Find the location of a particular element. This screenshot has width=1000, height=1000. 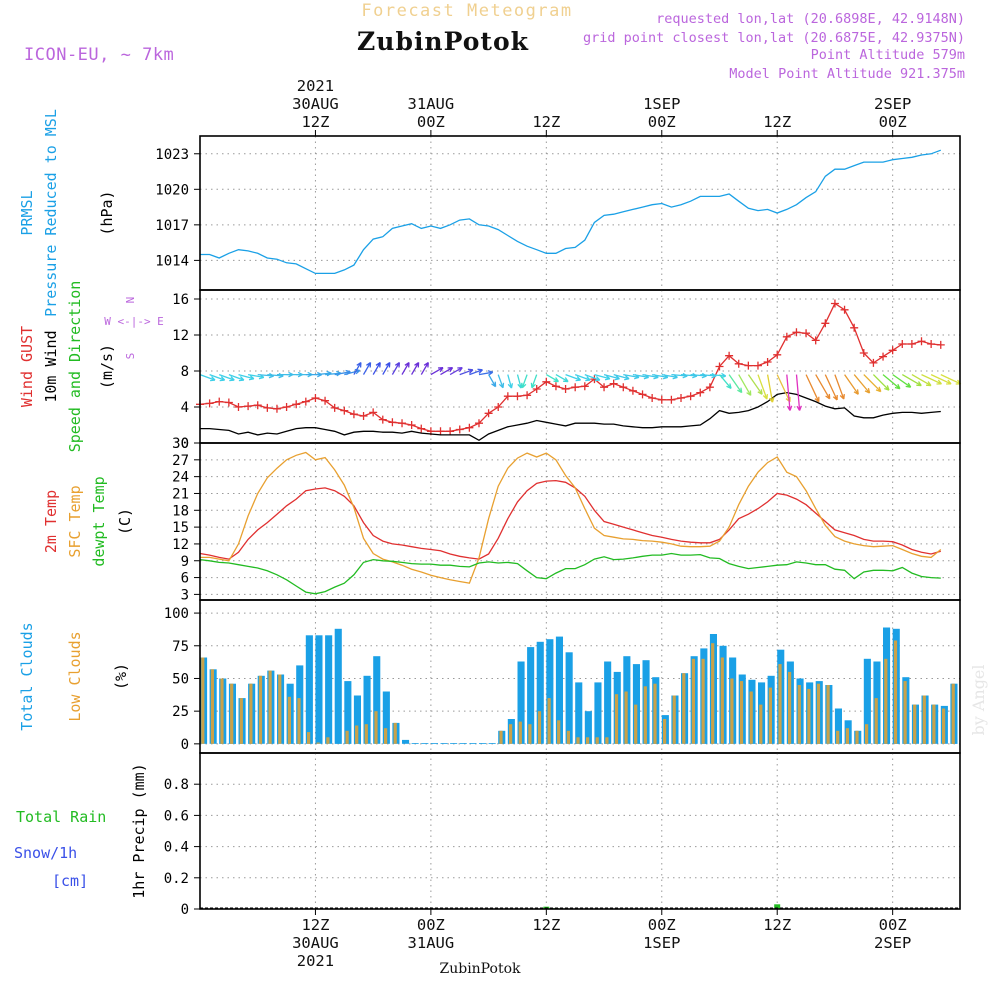

y-axis-label: Wind GUST is located at coordinates (27, 366).